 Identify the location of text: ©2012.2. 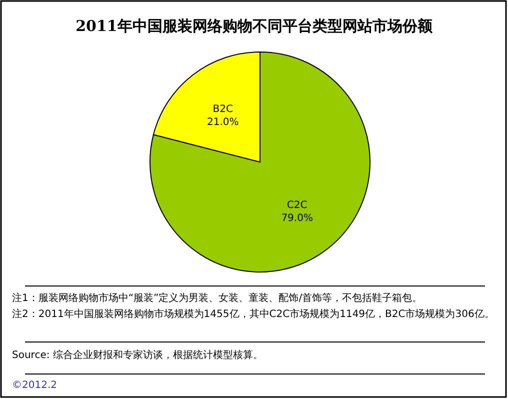
(34, 385).